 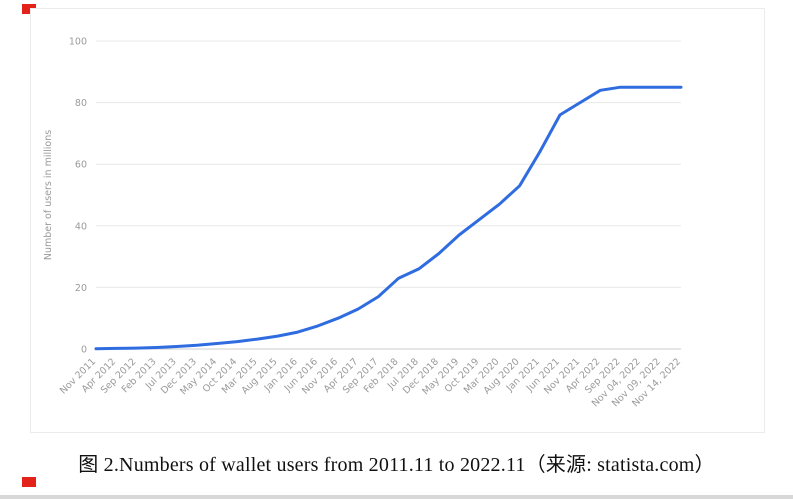 What do you see at coordinates (78, 42) in the screenshot?
I see `svg-text: 100` at bounding box center [78, 42].